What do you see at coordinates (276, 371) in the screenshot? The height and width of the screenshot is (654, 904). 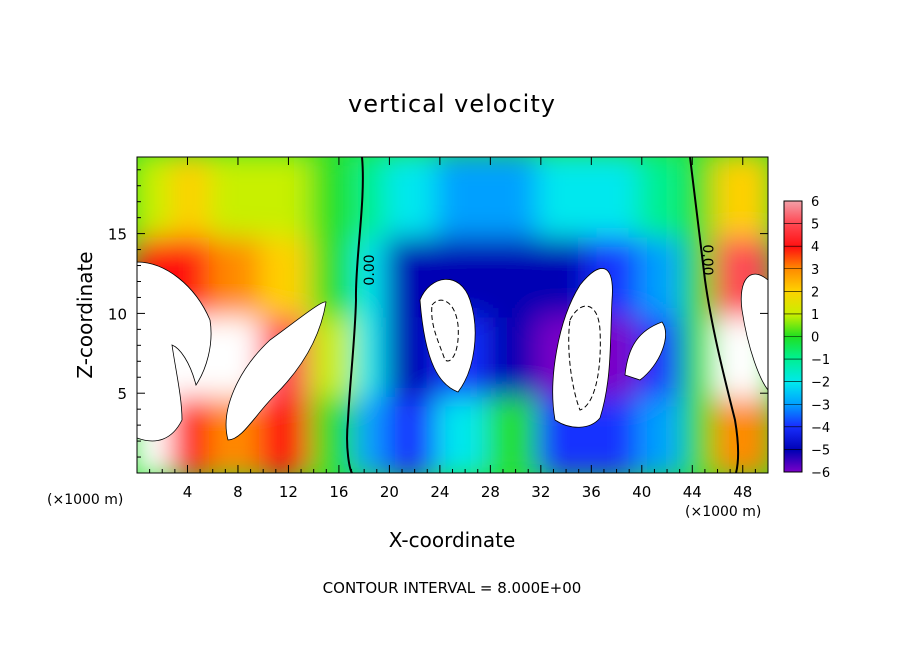 I see `updraft-core-mid` at bounding box center [276, 371].